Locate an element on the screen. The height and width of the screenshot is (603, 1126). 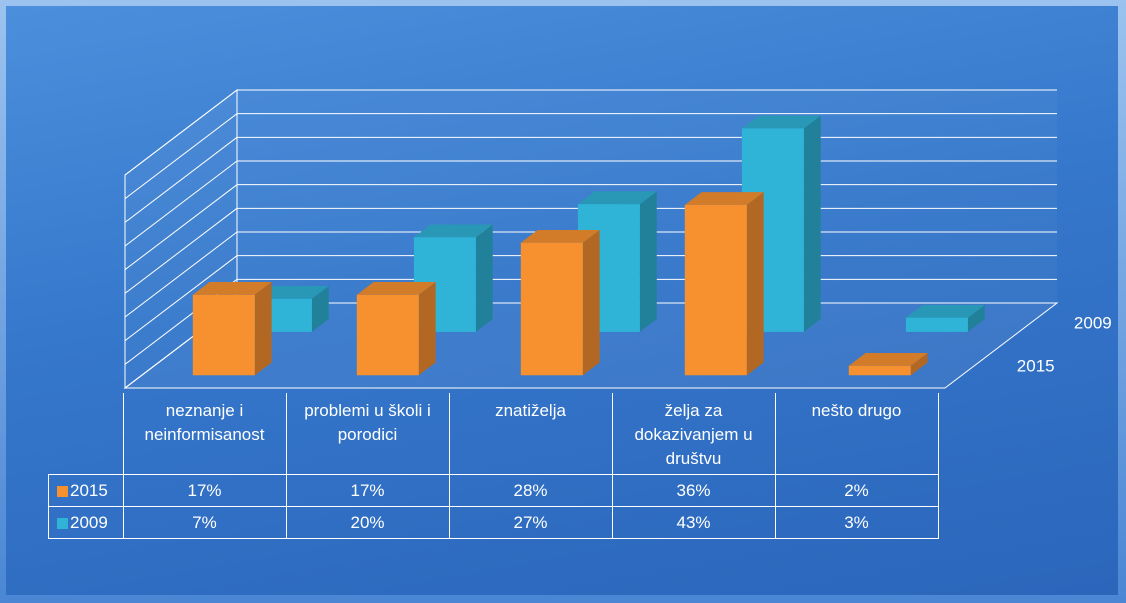
value-label: 3% is located at coordinates (856, 522).